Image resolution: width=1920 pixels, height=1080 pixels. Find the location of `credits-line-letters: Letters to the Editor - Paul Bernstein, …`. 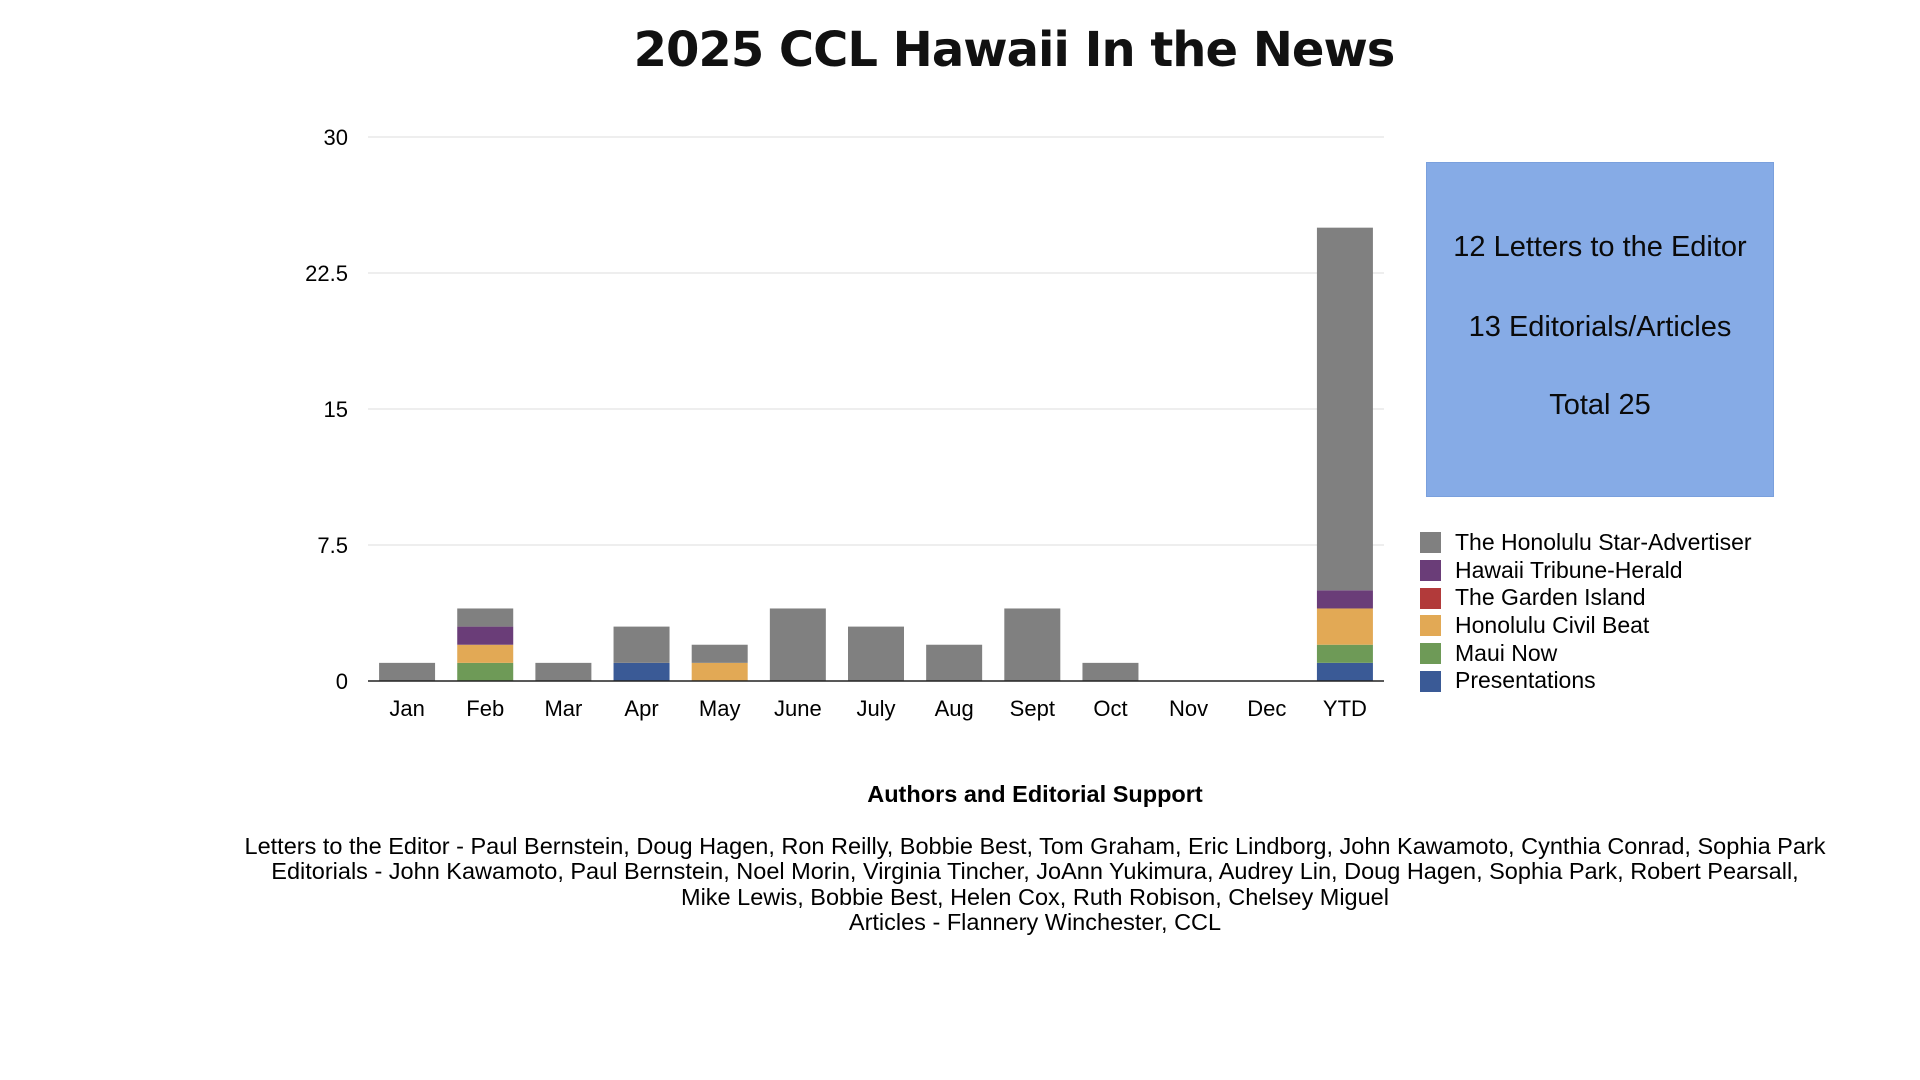

credits-line-letters: Letters to the Editor - Paul Bernstein, … is located at coordinates (1035, 845).